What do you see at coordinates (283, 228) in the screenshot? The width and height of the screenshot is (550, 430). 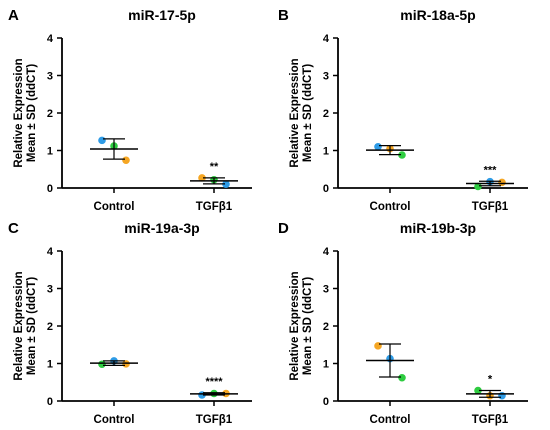 I see `panel-letter: D` at bounding box center [283, 228].